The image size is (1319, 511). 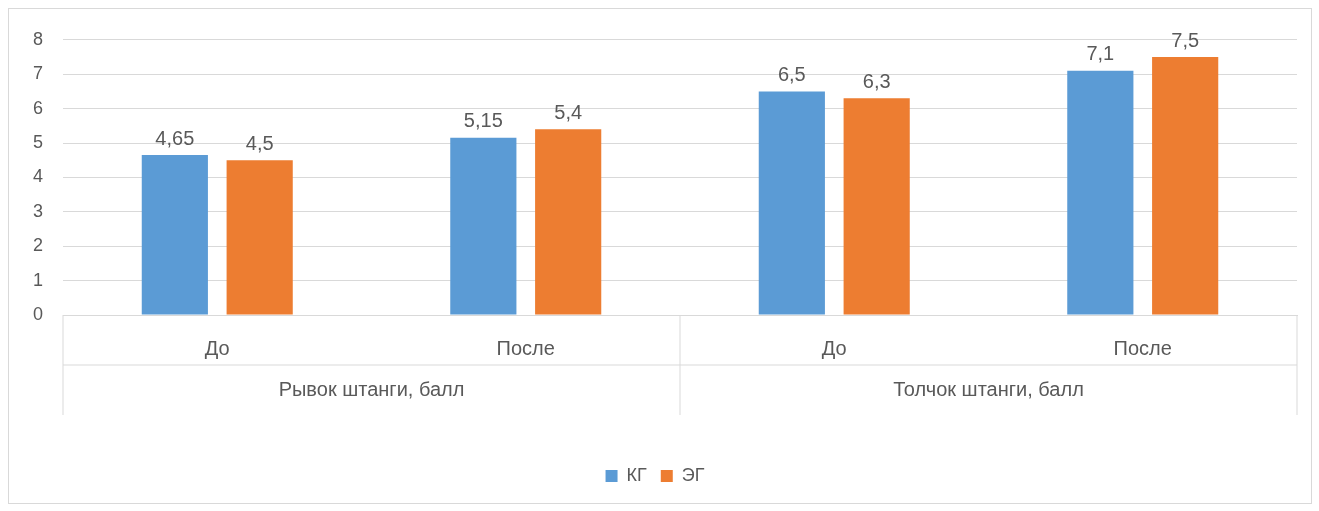 What do you see at coordinates (371, 388) in the screenshot?
I see `text: Рывок штанги, балл` at bounding box center [371, 388].